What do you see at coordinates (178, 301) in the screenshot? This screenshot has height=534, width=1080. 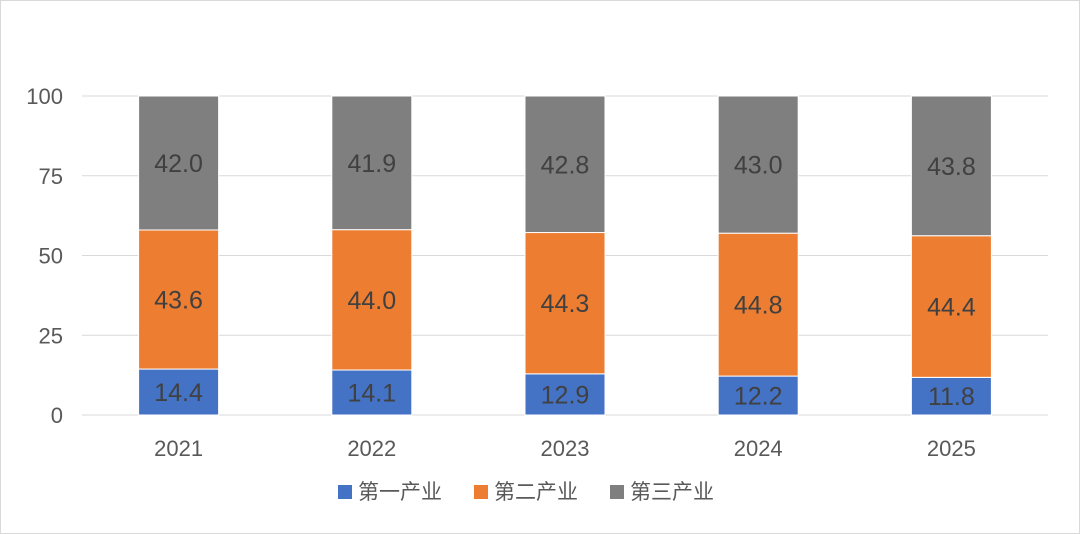 I see `data-label-2021-series-2: 43.6` at bounding box center [178, 301].